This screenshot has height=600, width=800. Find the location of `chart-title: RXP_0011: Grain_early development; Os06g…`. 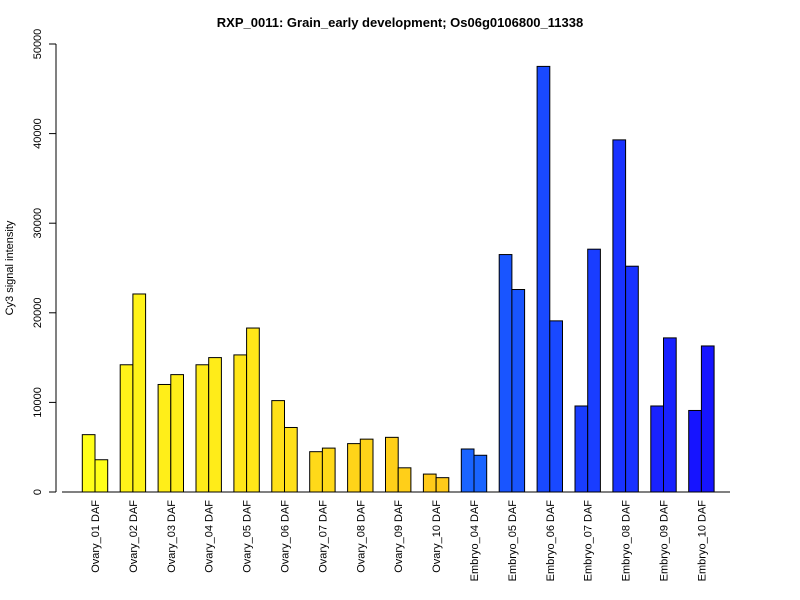

chart-title: RXP_0011: Grain_early development; Os06g… is located at coordinates (400, 22).